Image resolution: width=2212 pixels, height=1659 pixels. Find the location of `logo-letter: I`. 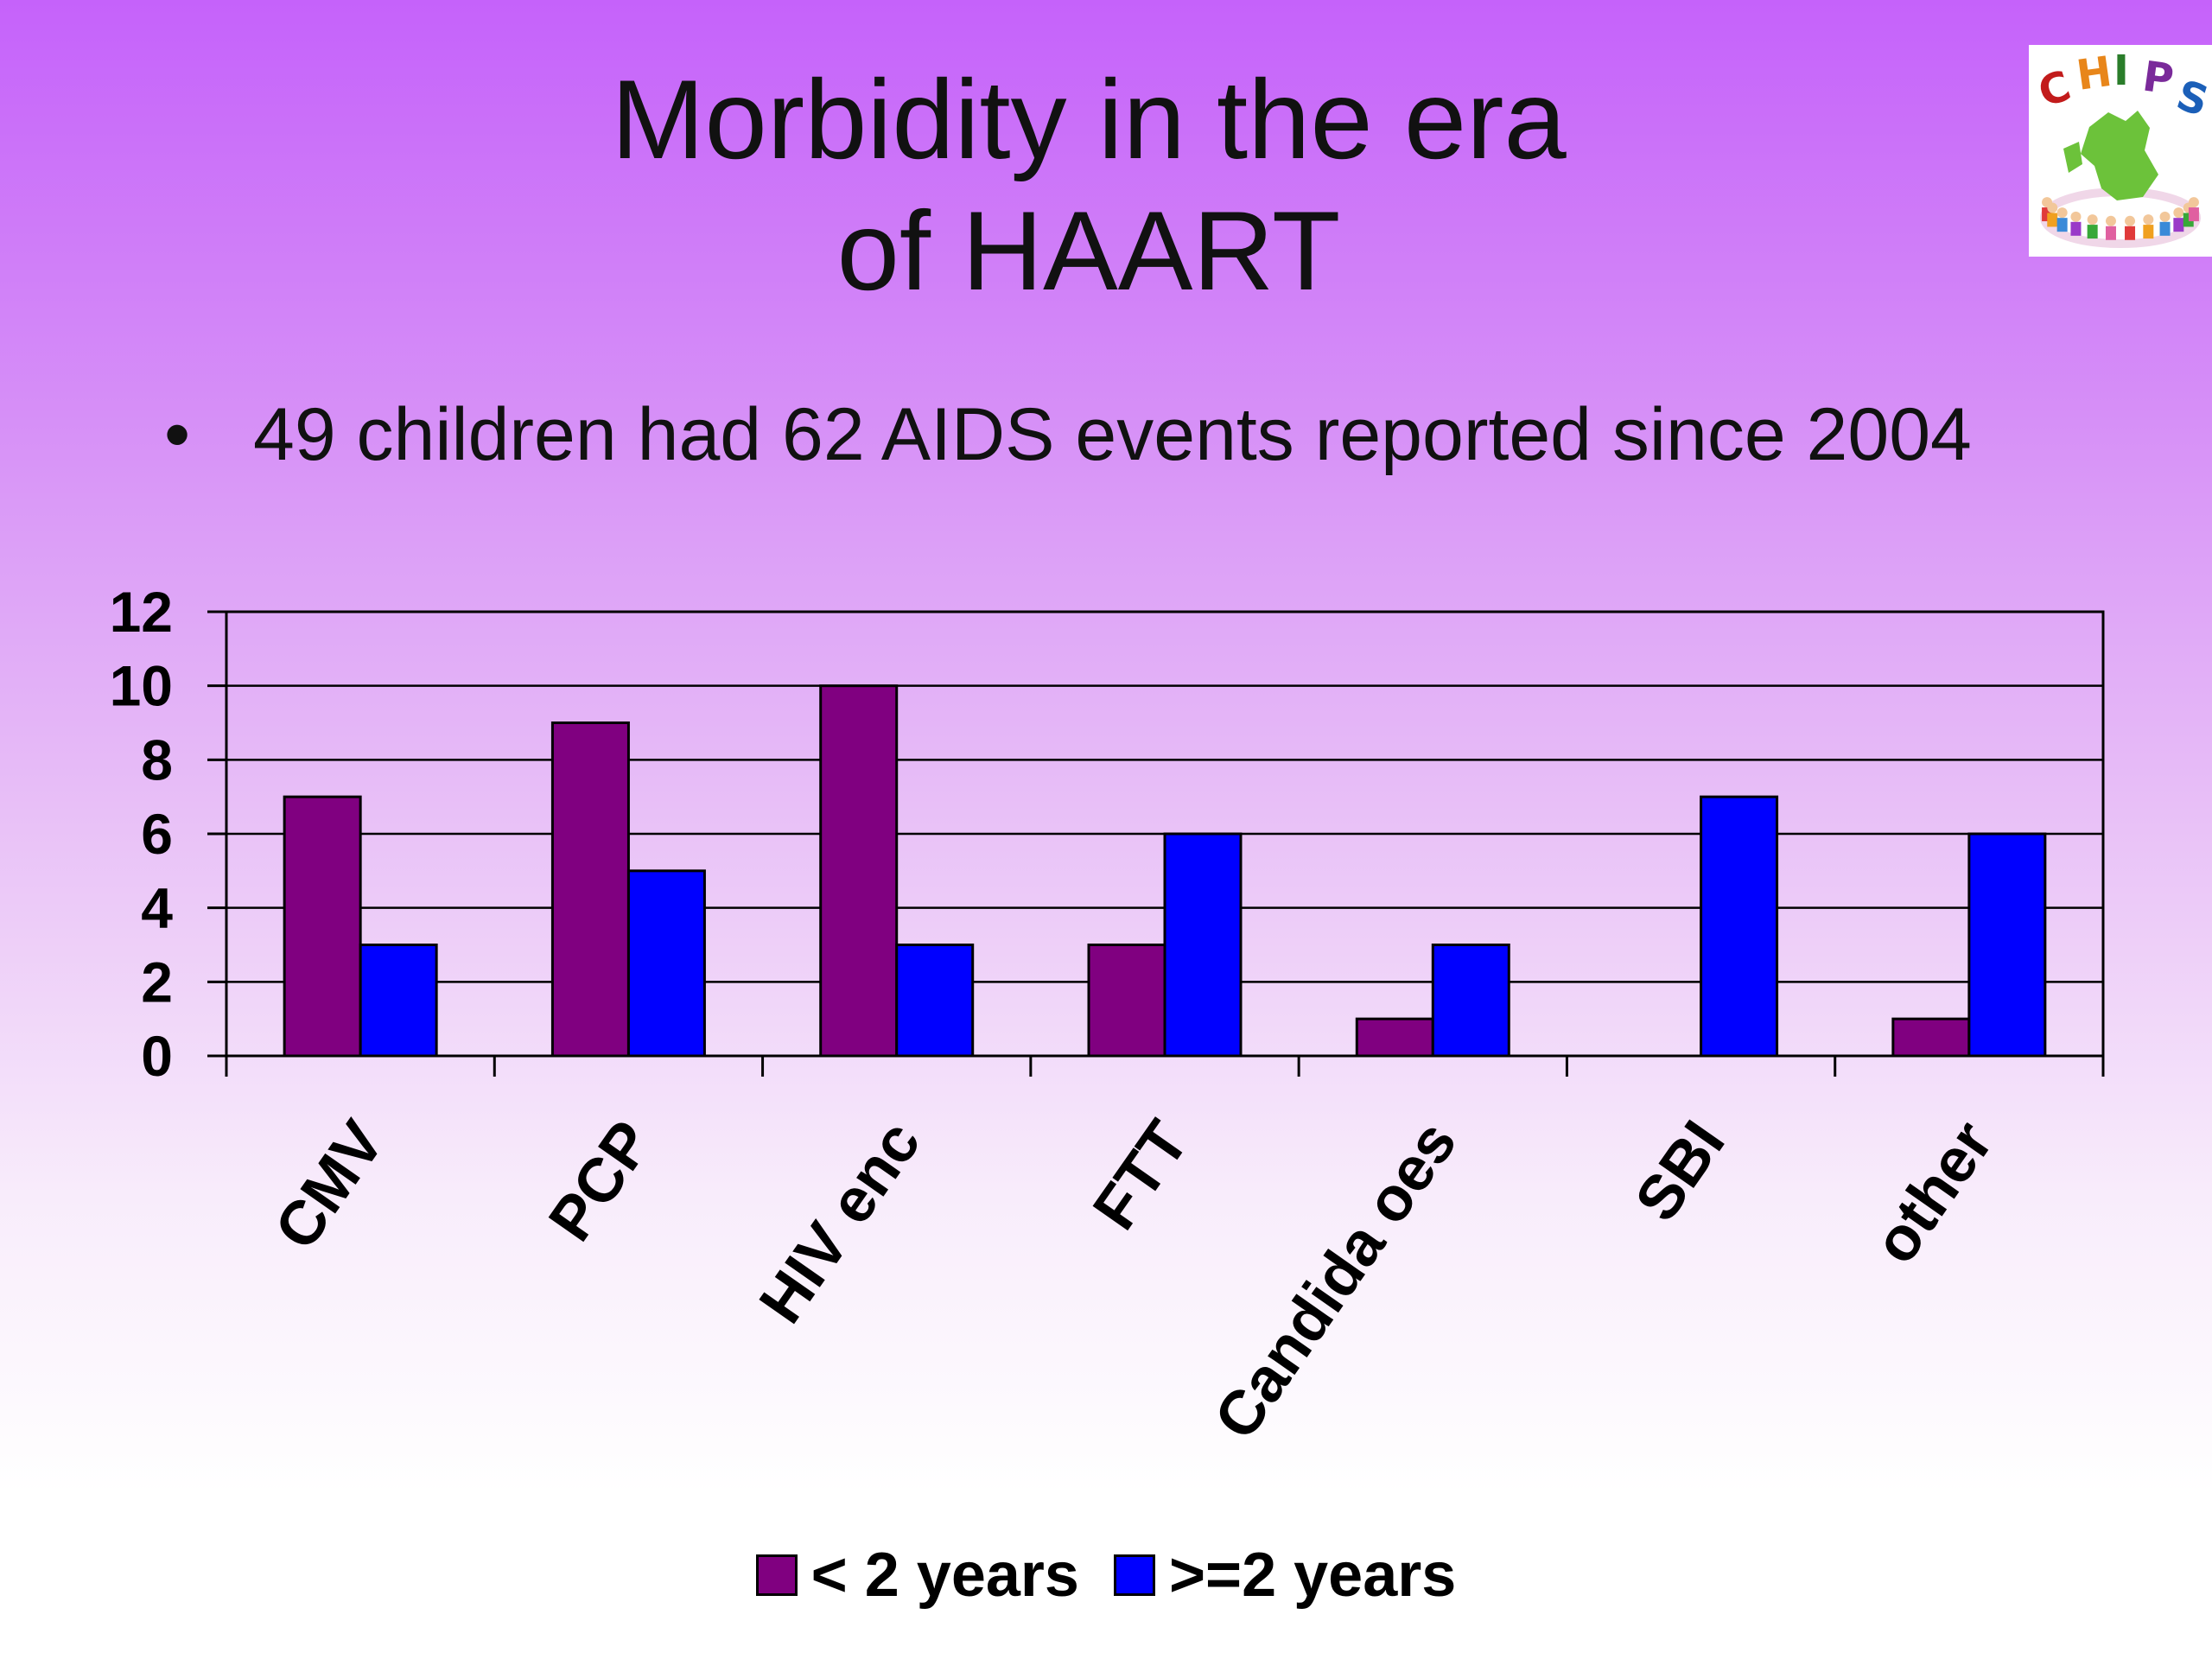

logo-letter: I is located at coordinates (2121, 71).